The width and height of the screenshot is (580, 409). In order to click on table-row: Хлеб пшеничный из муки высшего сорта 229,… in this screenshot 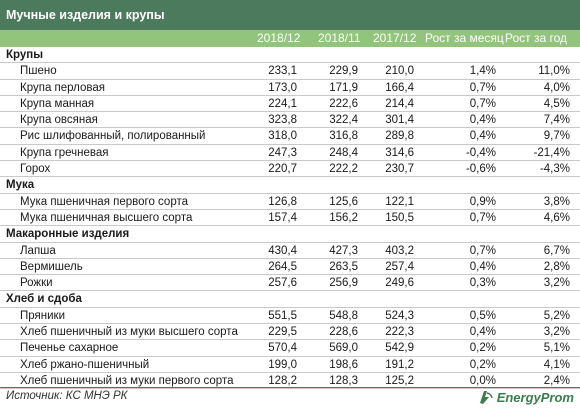, I will do `click(290, 332)`.